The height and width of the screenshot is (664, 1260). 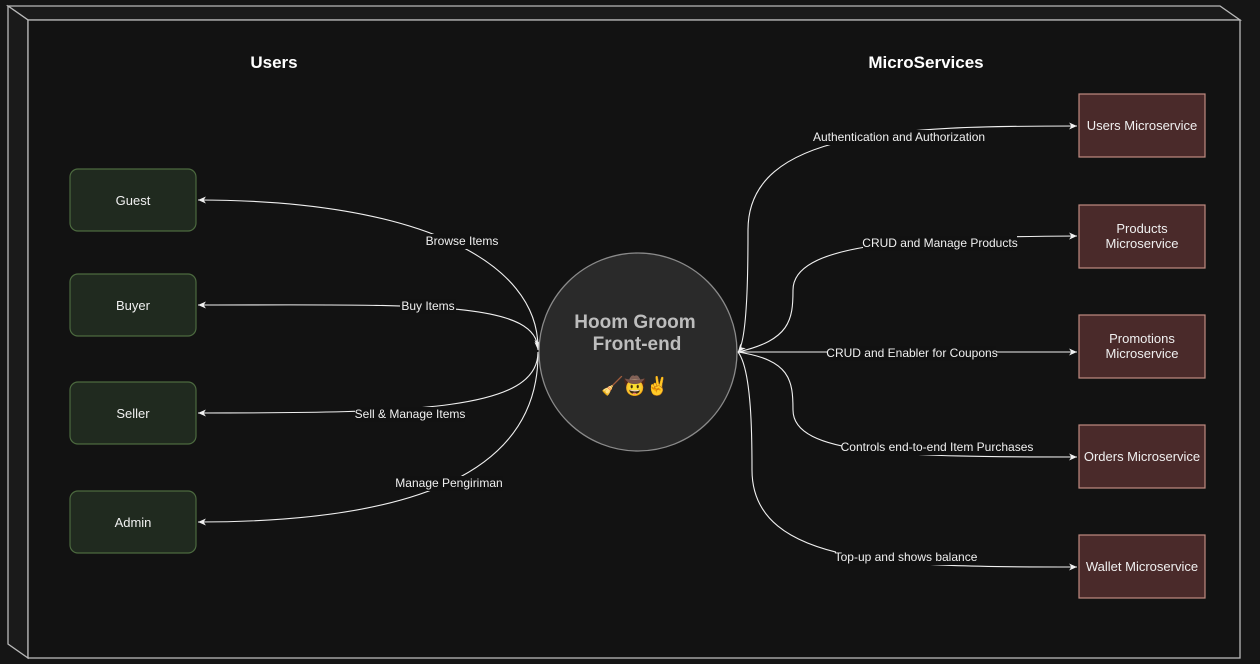 I want to click on node-orders-microservice: Orders Microservice, so click(x=1142, y=456).